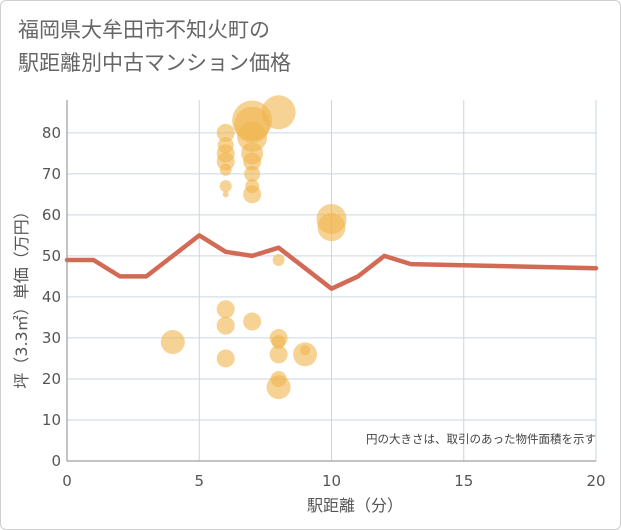 The image size is (621, 530). I want to click on x-tick-label: 10, so click(331, 481).